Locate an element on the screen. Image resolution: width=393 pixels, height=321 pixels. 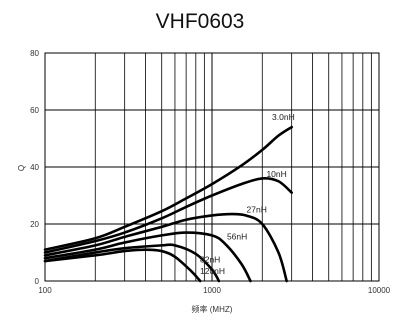
series-label: 3.0nH is located at coordinates (283, 117).